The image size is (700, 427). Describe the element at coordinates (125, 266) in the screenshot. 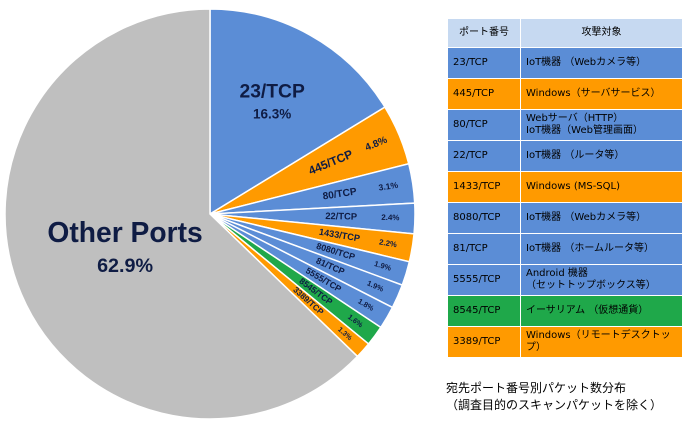

I see `slice-value-label: 62.9%` at that location.